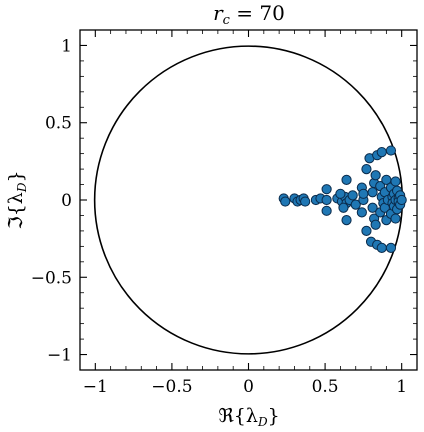 This screenshot has height=432, width=424. Describe the element at coordinates (248, 387) in the screenshot. I see `x-tick-label: 0` at that location.